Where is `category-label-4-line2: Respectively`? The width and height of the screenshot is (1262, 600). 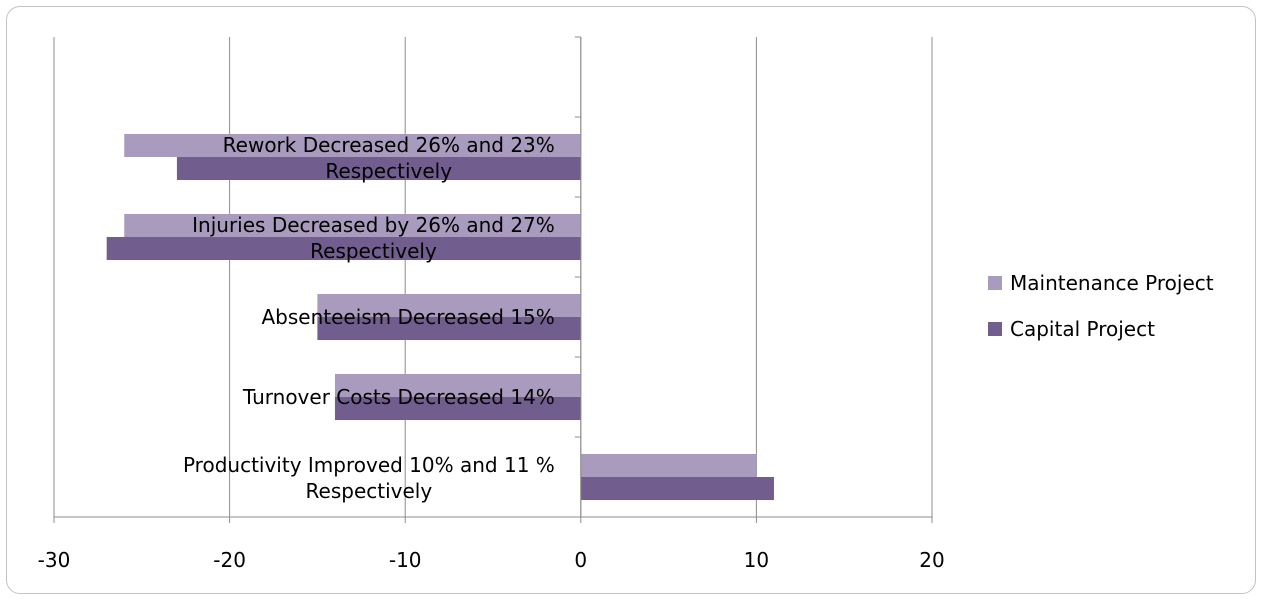 category-label-4-line2: Respectively is located at coordinates (369, 491).